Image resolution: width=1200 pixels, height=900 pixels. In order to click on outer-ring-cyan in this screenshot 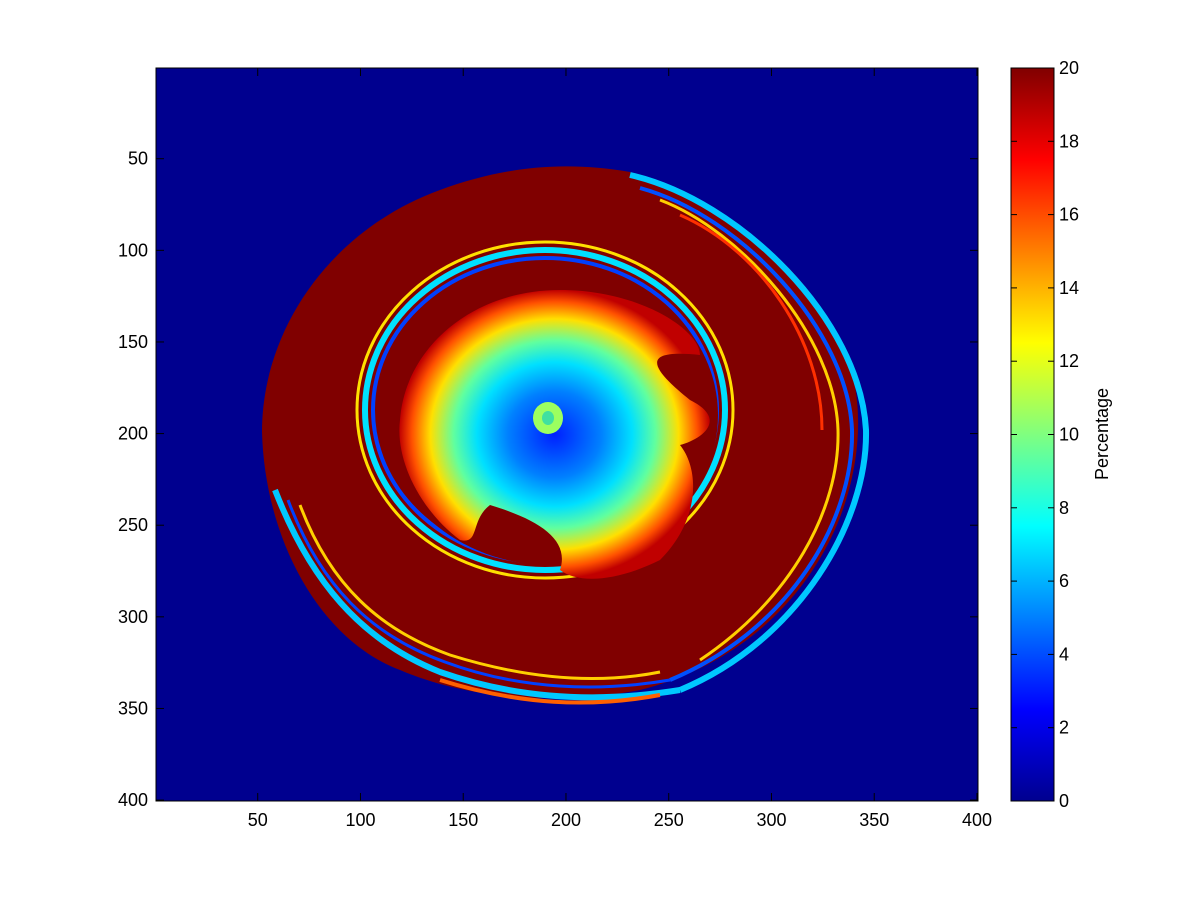, I will do `click(749, 432)`.